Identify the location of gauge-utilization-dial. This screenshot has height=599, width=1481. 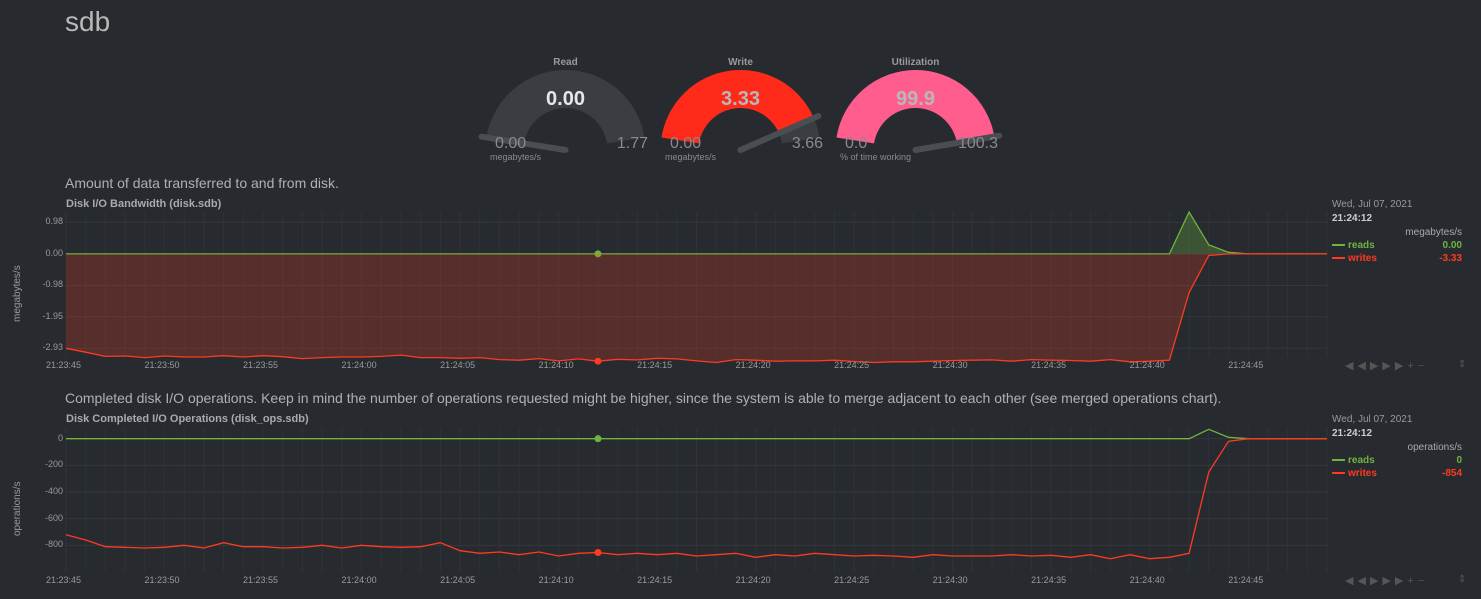
(919, 111).